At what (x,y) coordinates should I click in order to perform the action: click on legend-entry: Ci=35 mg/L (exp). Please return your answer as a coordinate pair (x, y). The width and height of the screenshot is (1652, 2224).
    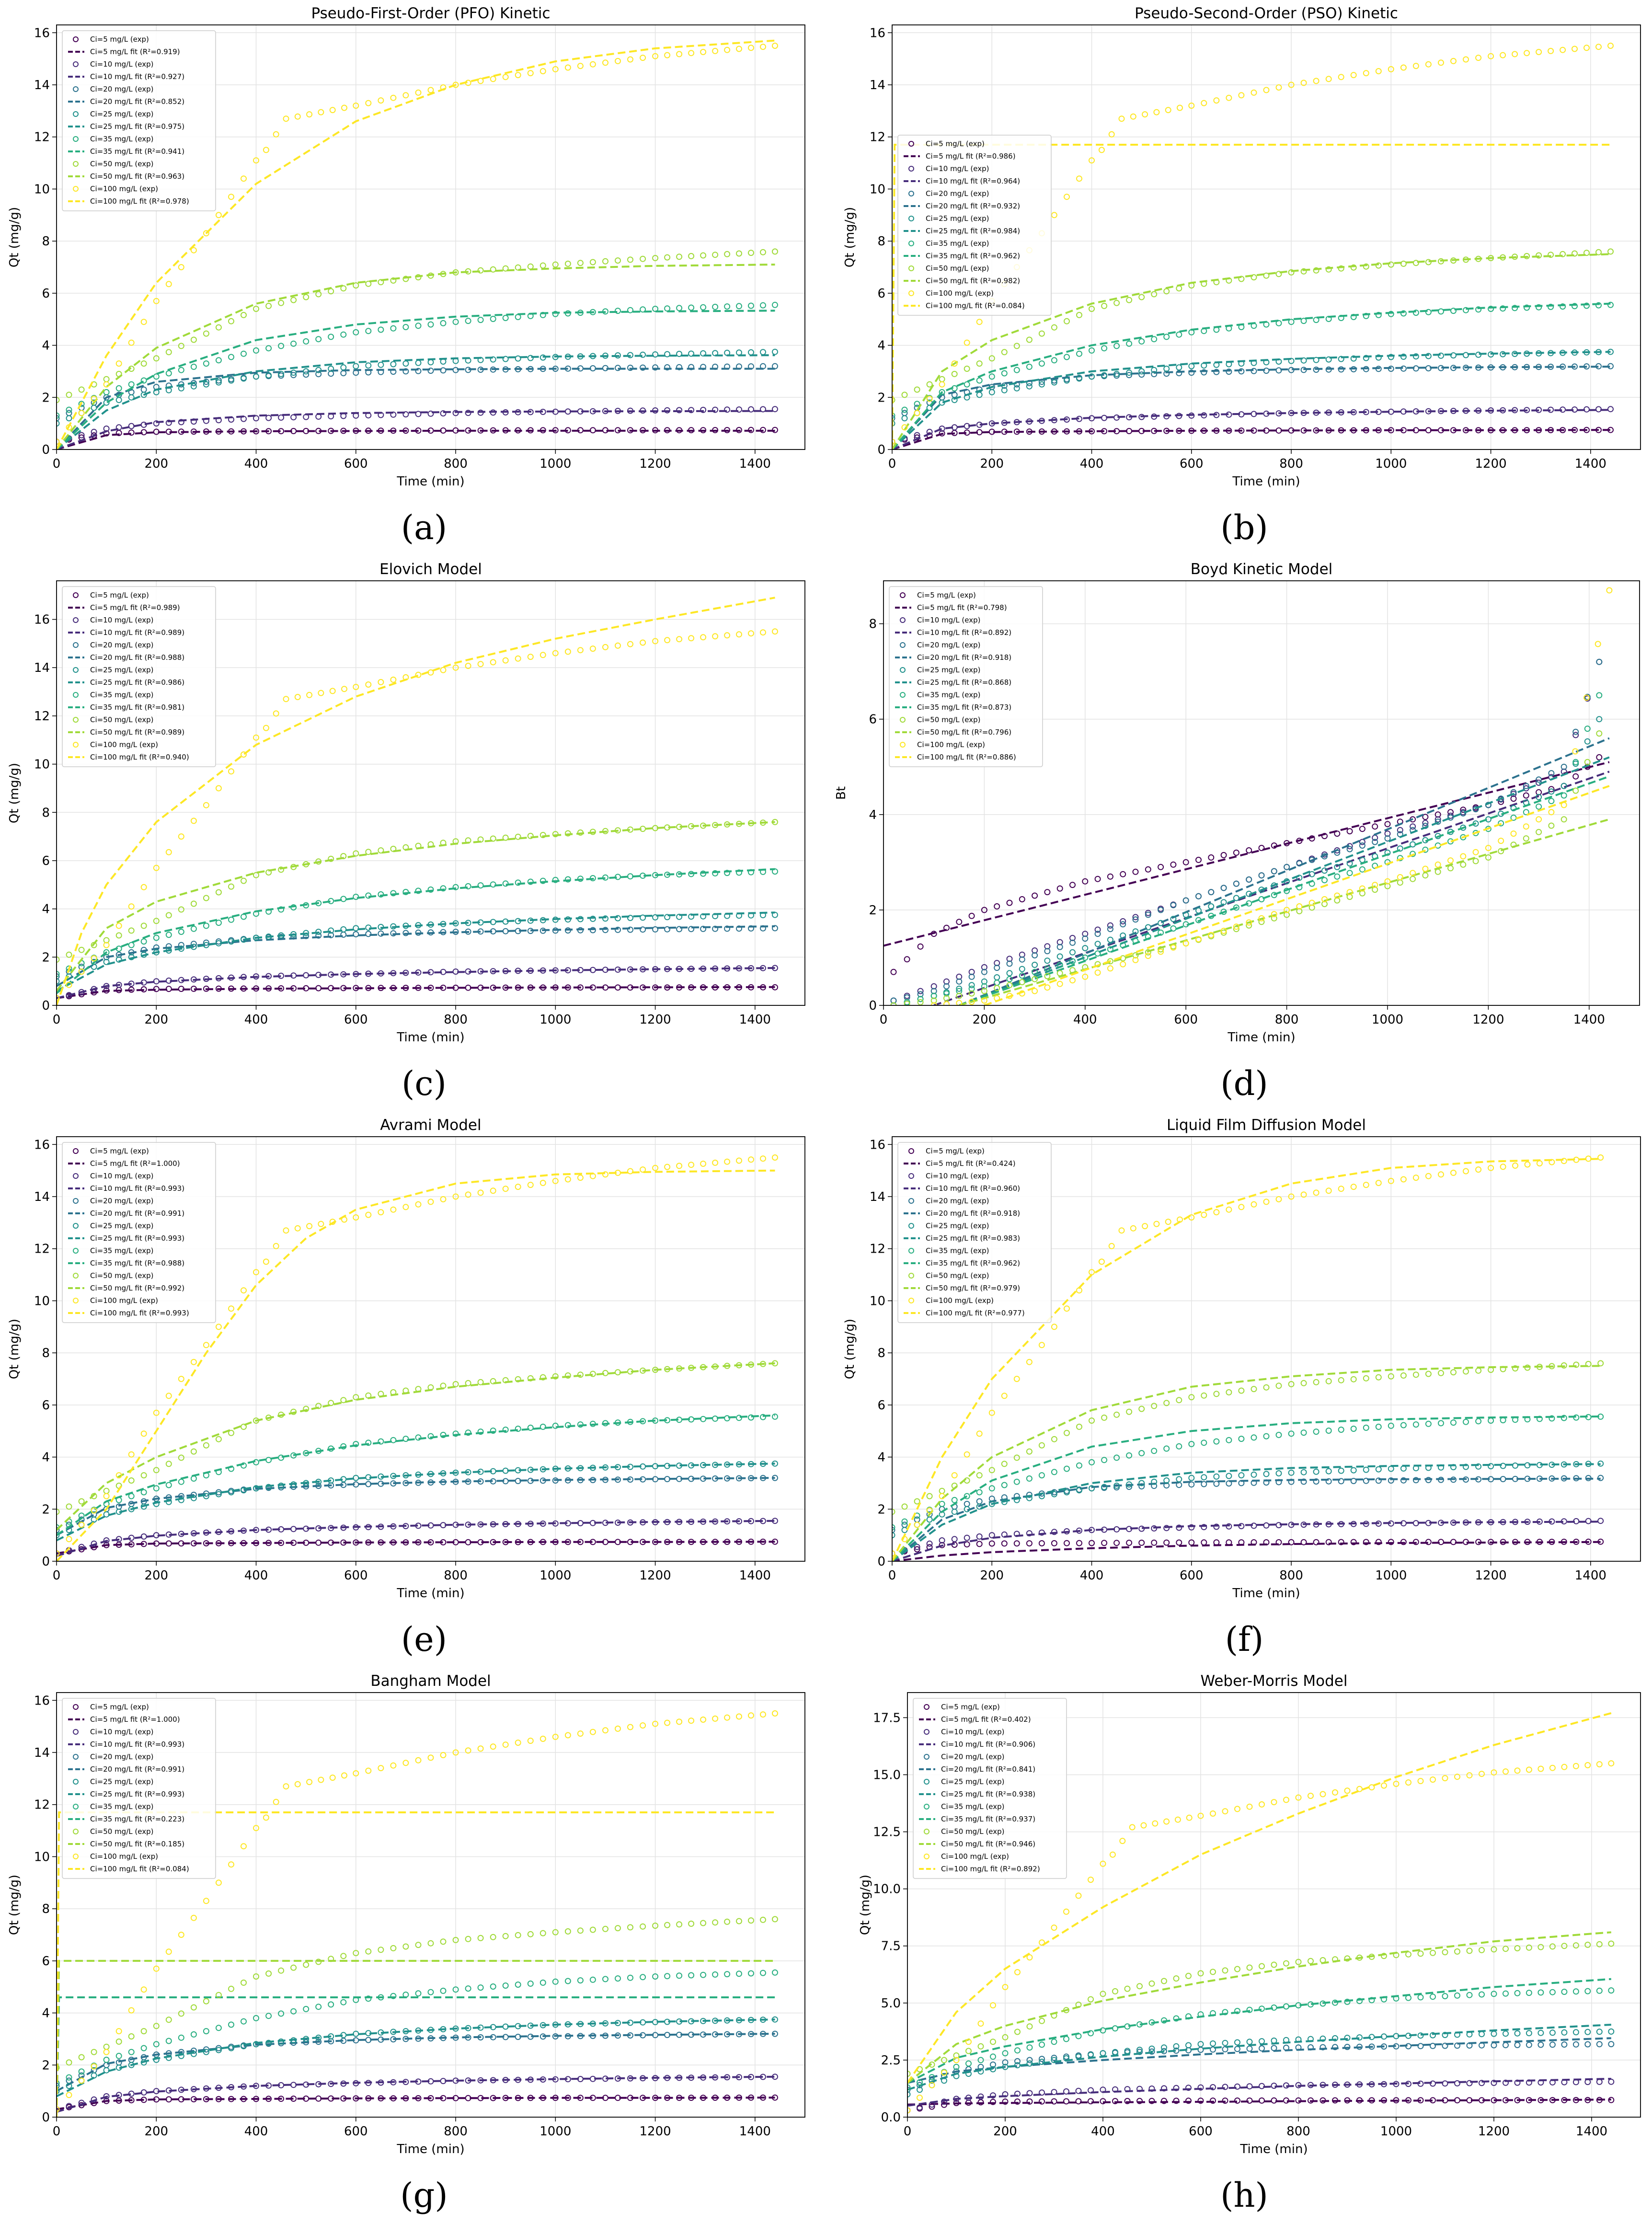
    Looking at the image, I should click on (121, 1251).